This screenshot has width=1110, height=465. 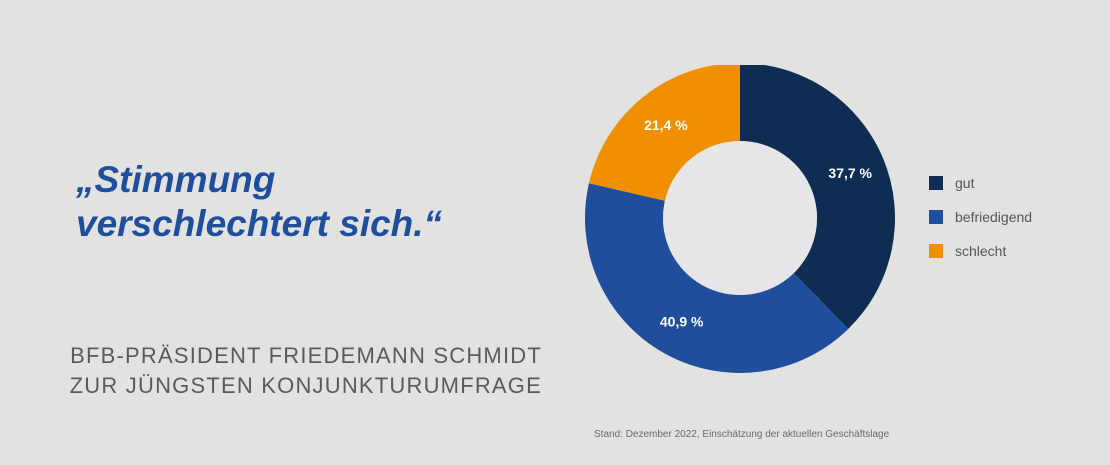 I want to click on donut-hole, so click(x=740, y=218).